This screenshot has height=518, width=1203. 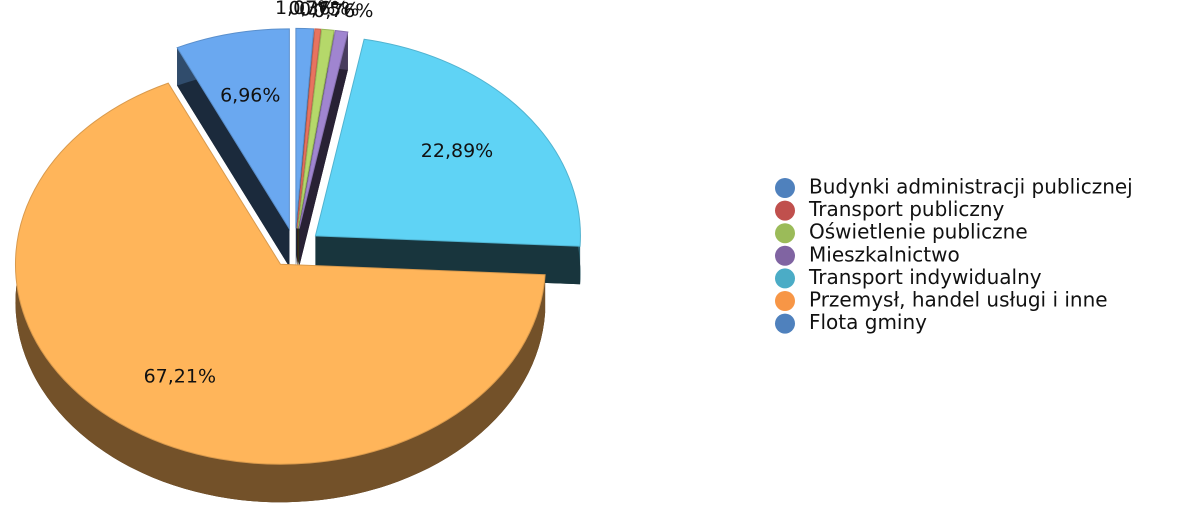 I want to click on legend-label: Flota gminy, so click(x=868, y=322).